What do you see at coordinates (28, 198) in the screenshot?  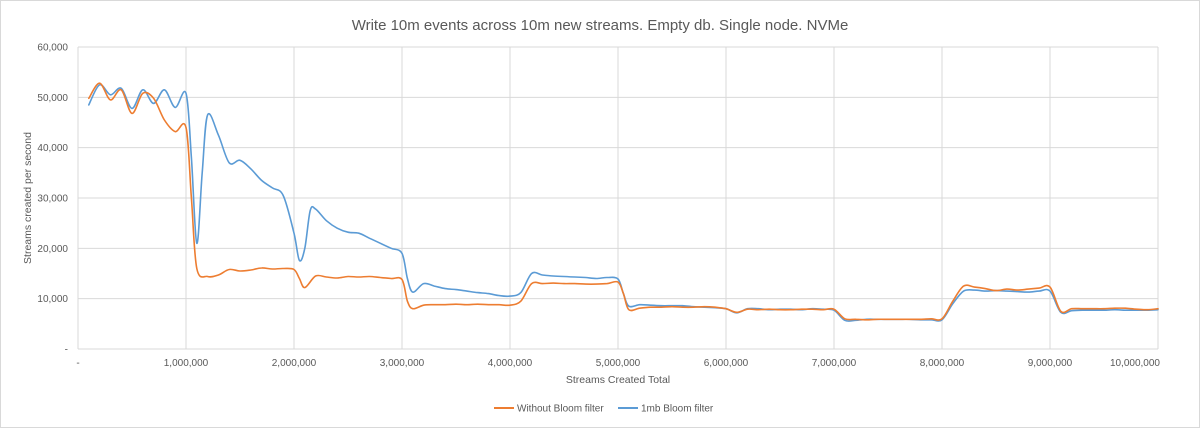 I see `y-axis-title: Streams created per second` at bounding box center [28, 198].